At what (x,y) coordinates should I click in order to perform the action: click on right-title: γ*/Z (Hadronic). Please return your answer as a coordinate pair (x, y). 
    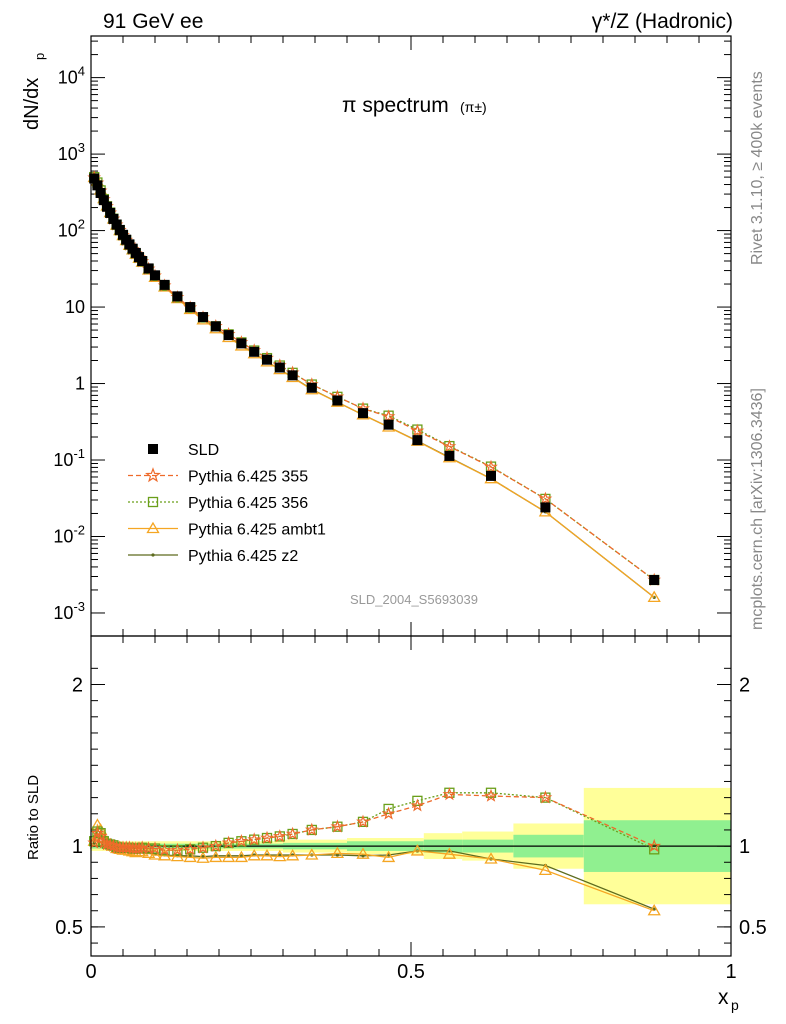
    Looking at the image, I should click on (662, 21).